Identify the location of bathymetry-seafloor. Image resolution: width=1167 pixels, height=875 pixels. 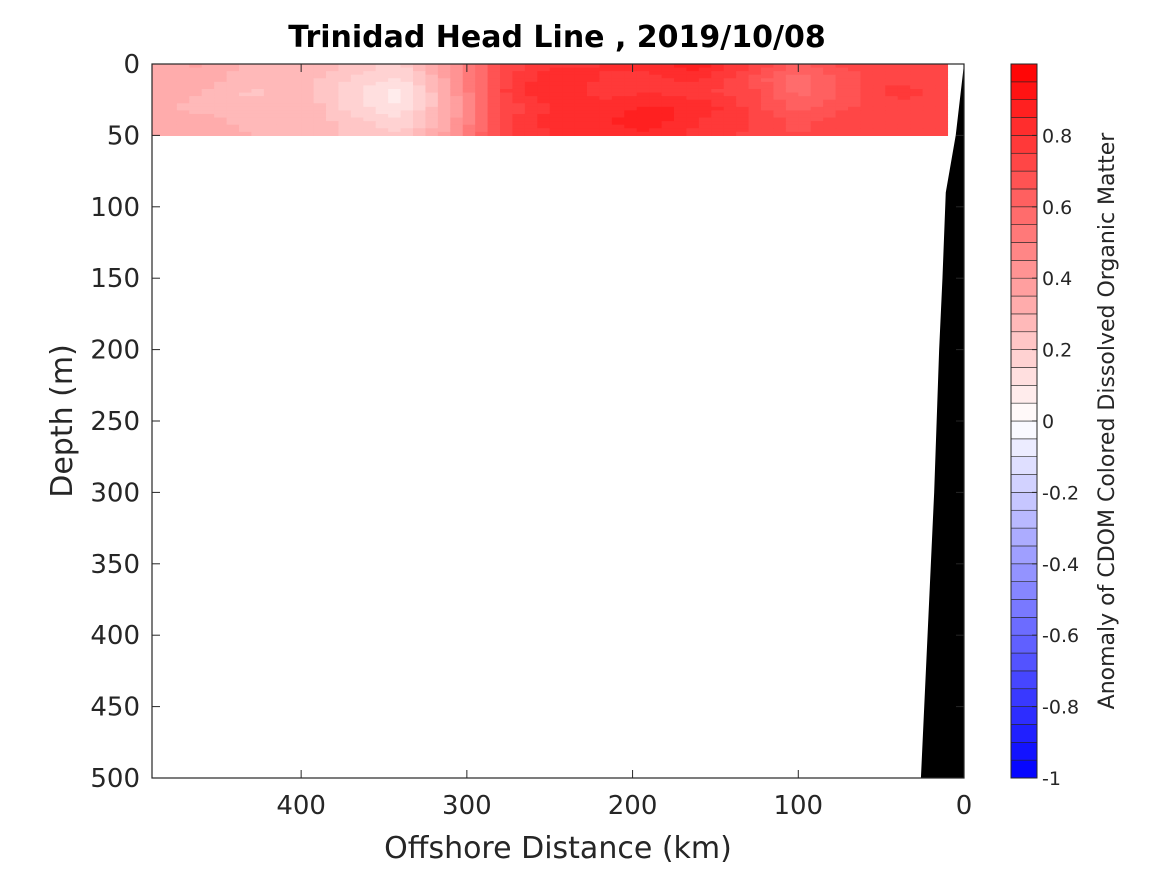
(942, 421).